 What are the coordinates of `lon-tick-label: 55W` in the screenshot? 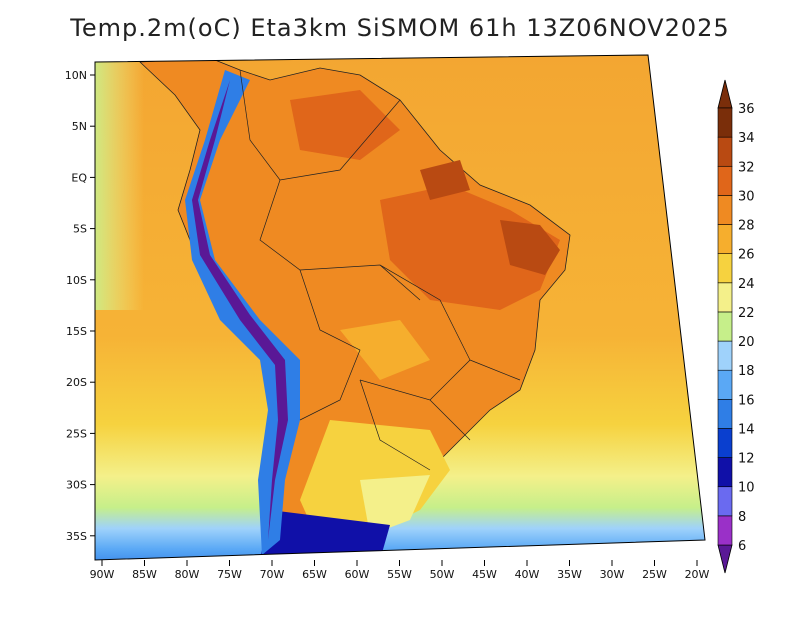 It's located at (399, 574).